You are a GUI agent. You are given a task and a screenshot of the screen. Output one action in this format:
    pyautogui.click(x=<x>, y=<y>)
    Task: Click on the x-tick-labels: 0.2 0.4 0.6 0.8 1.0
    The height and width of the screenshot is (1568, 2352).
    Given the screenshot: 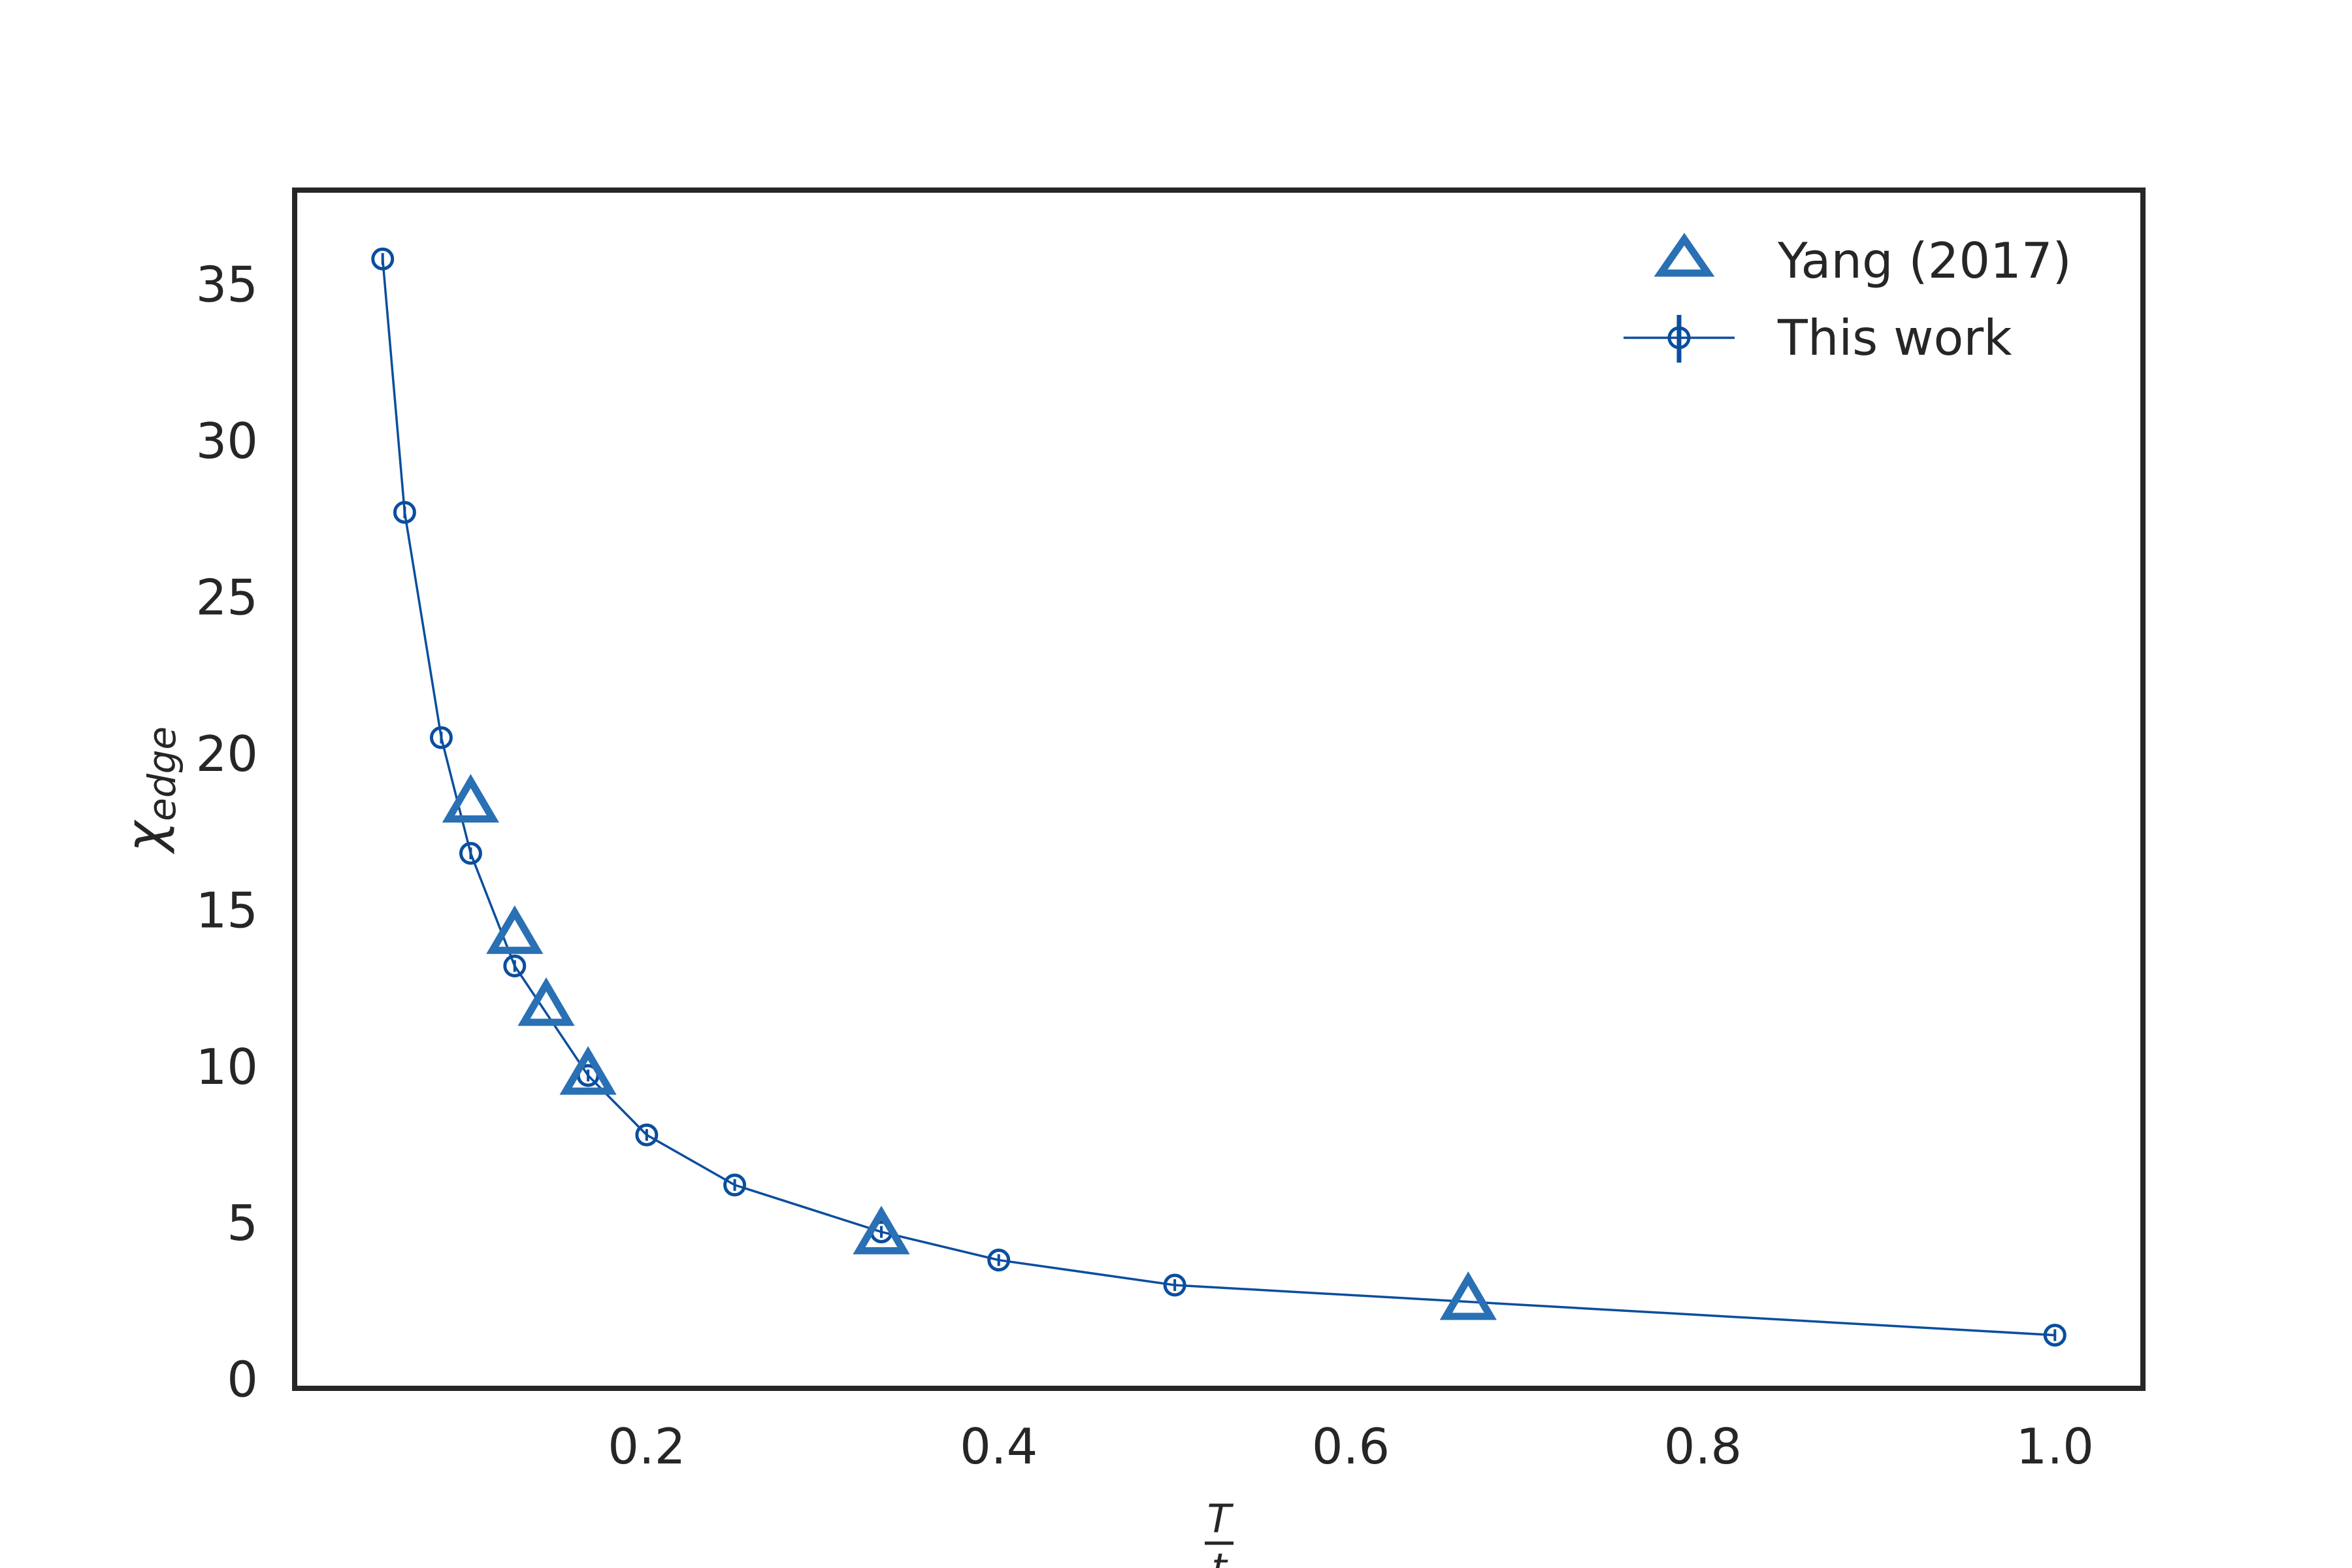 What is the action you would take?
    pyautogui.click(x=1351, y=1446)
    